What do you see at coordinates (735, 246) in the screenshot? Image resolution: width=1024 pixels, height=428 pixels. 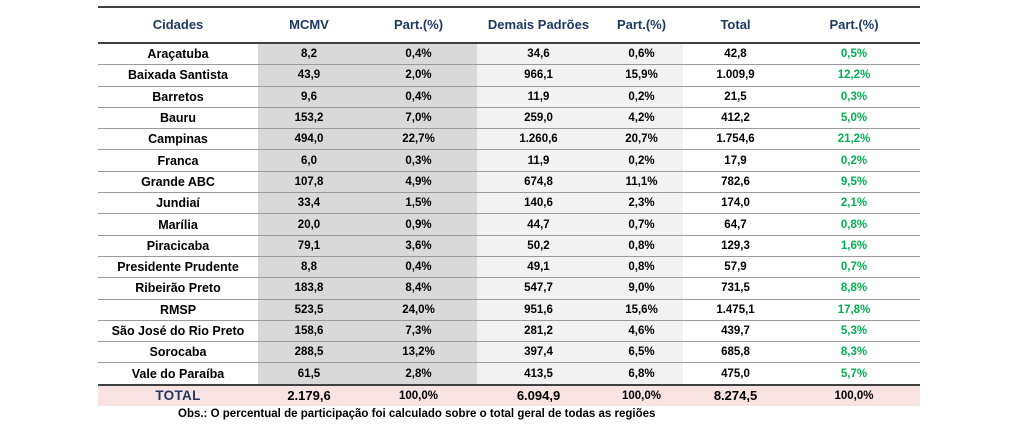 I see `value-cell: 129,3` at bounding box center [735, 246].